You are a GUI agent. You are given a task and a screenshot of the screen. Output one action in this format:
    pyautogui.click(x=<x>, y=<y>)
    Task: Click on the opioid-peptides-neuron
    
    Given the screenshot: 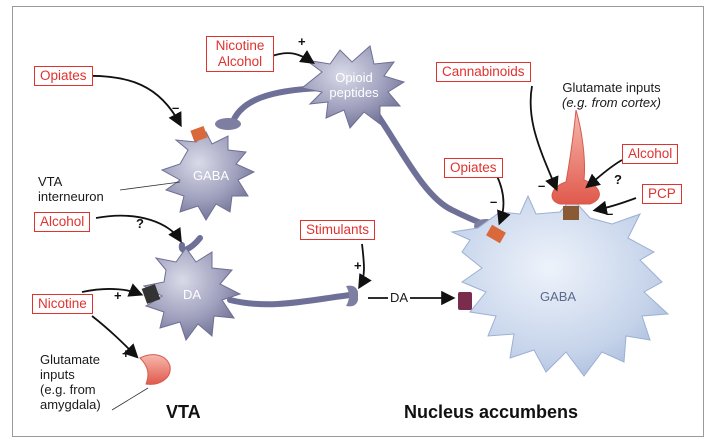 What is the action you would take?
    pyautogui.click(x=353, y=87)
    